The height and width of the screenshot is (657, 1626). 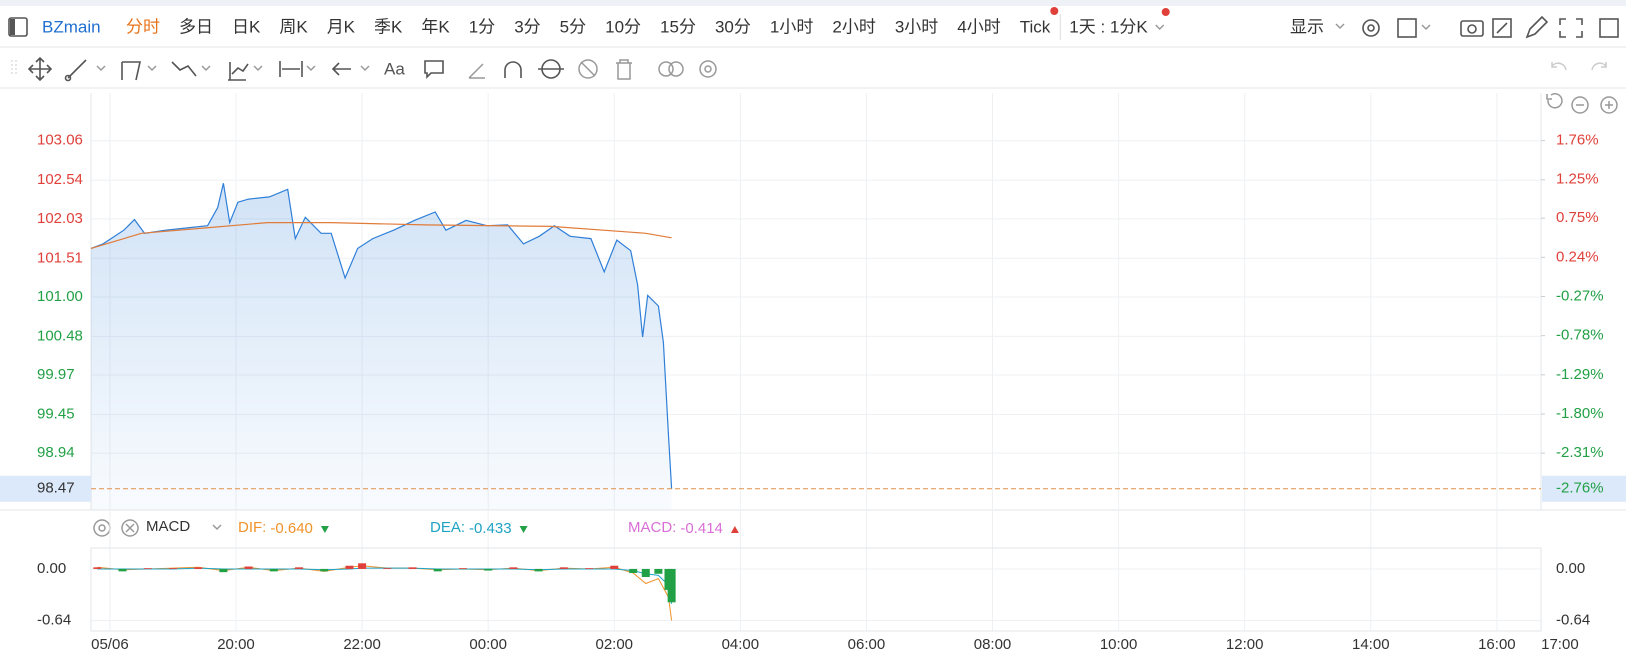 What do you see at coordinates (435, 26) in the screenshot?
I see `period-tab: 年K` at bounding box center [435, 26].